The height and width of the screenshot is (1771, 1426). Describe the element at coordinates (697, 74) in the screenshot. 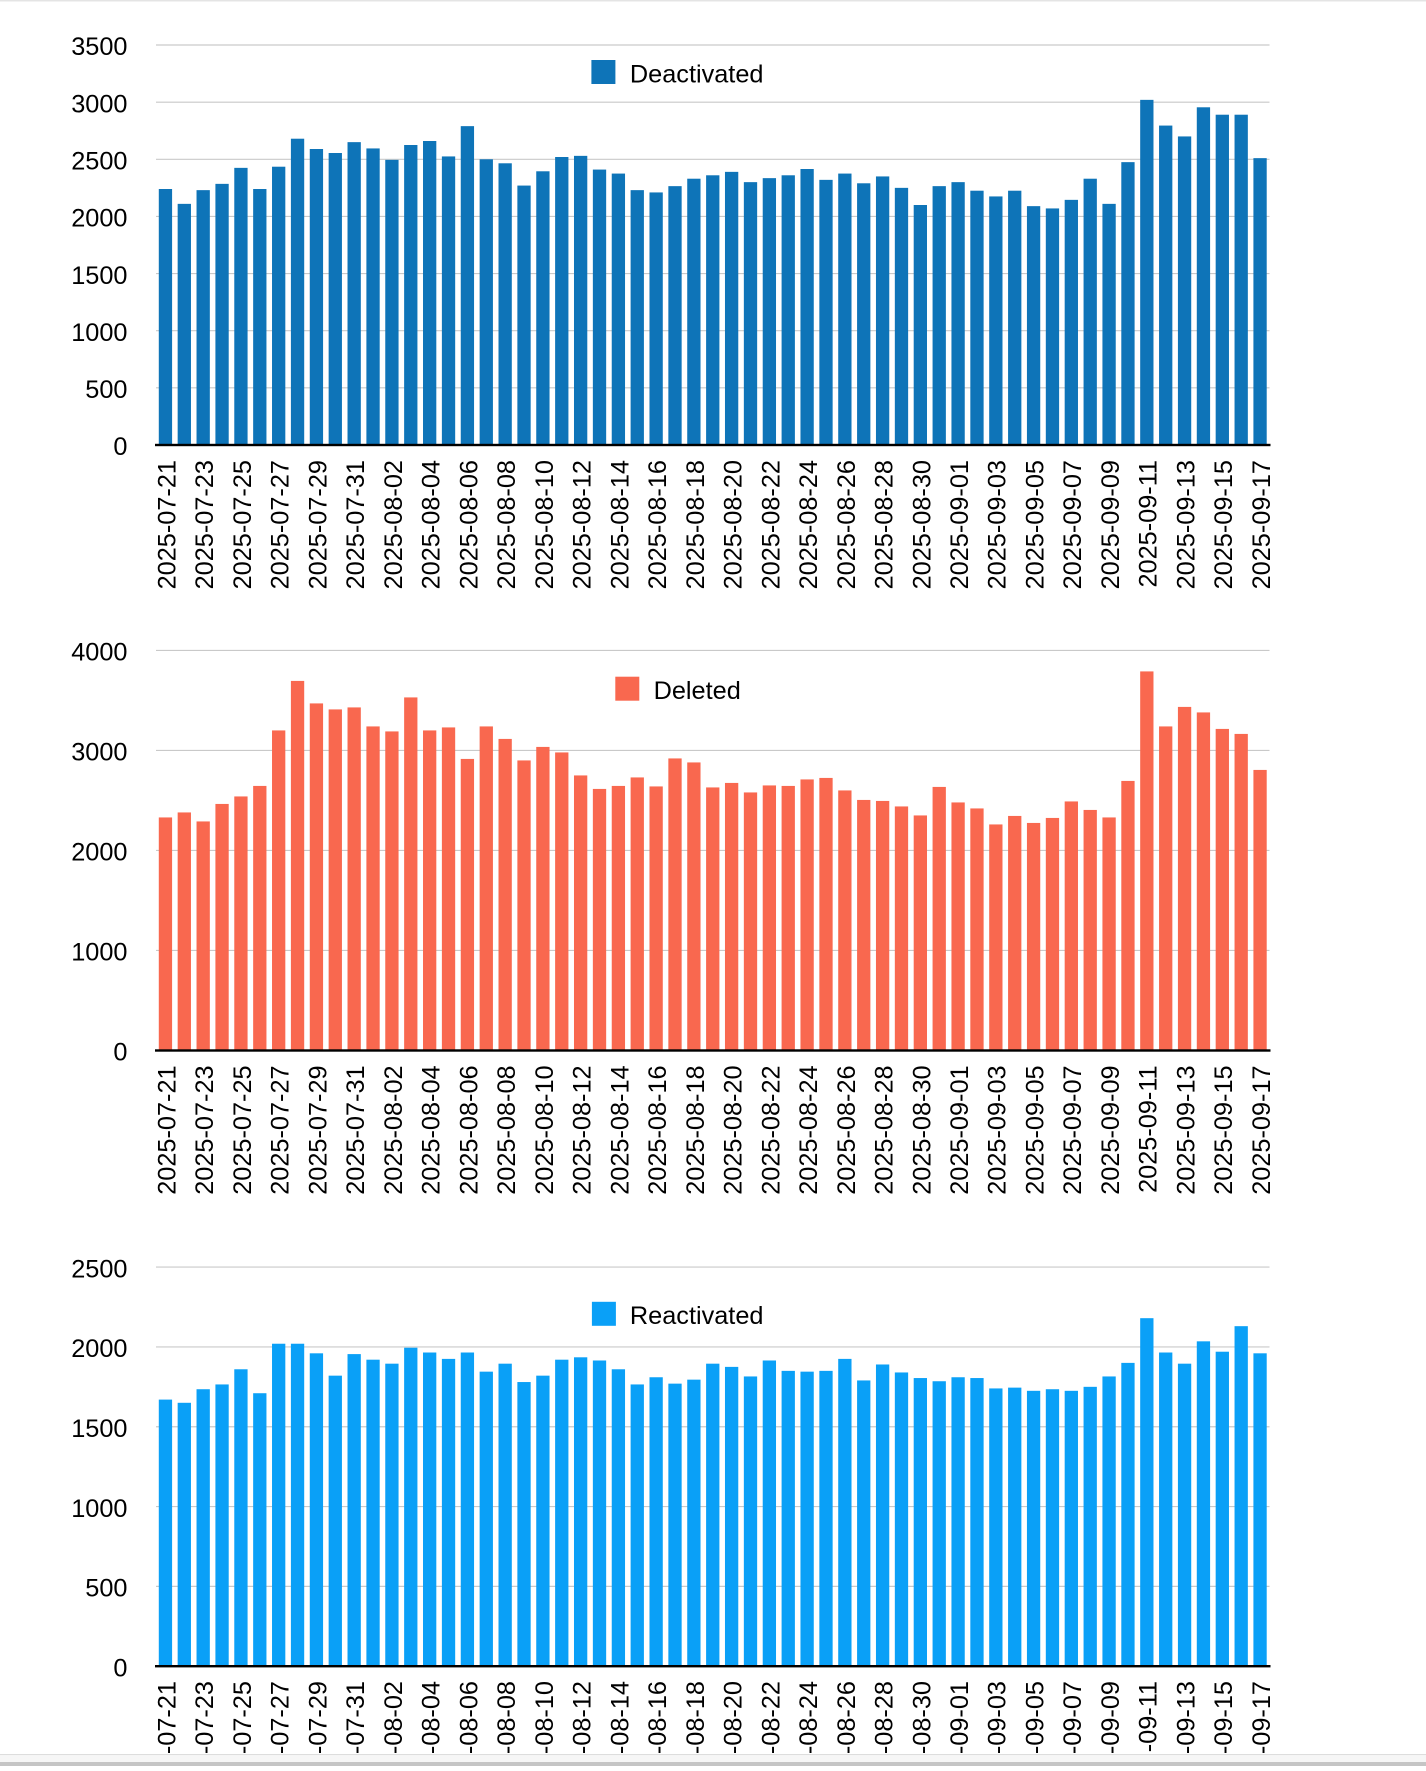

I see `svg-text: Deactivated` at that location.